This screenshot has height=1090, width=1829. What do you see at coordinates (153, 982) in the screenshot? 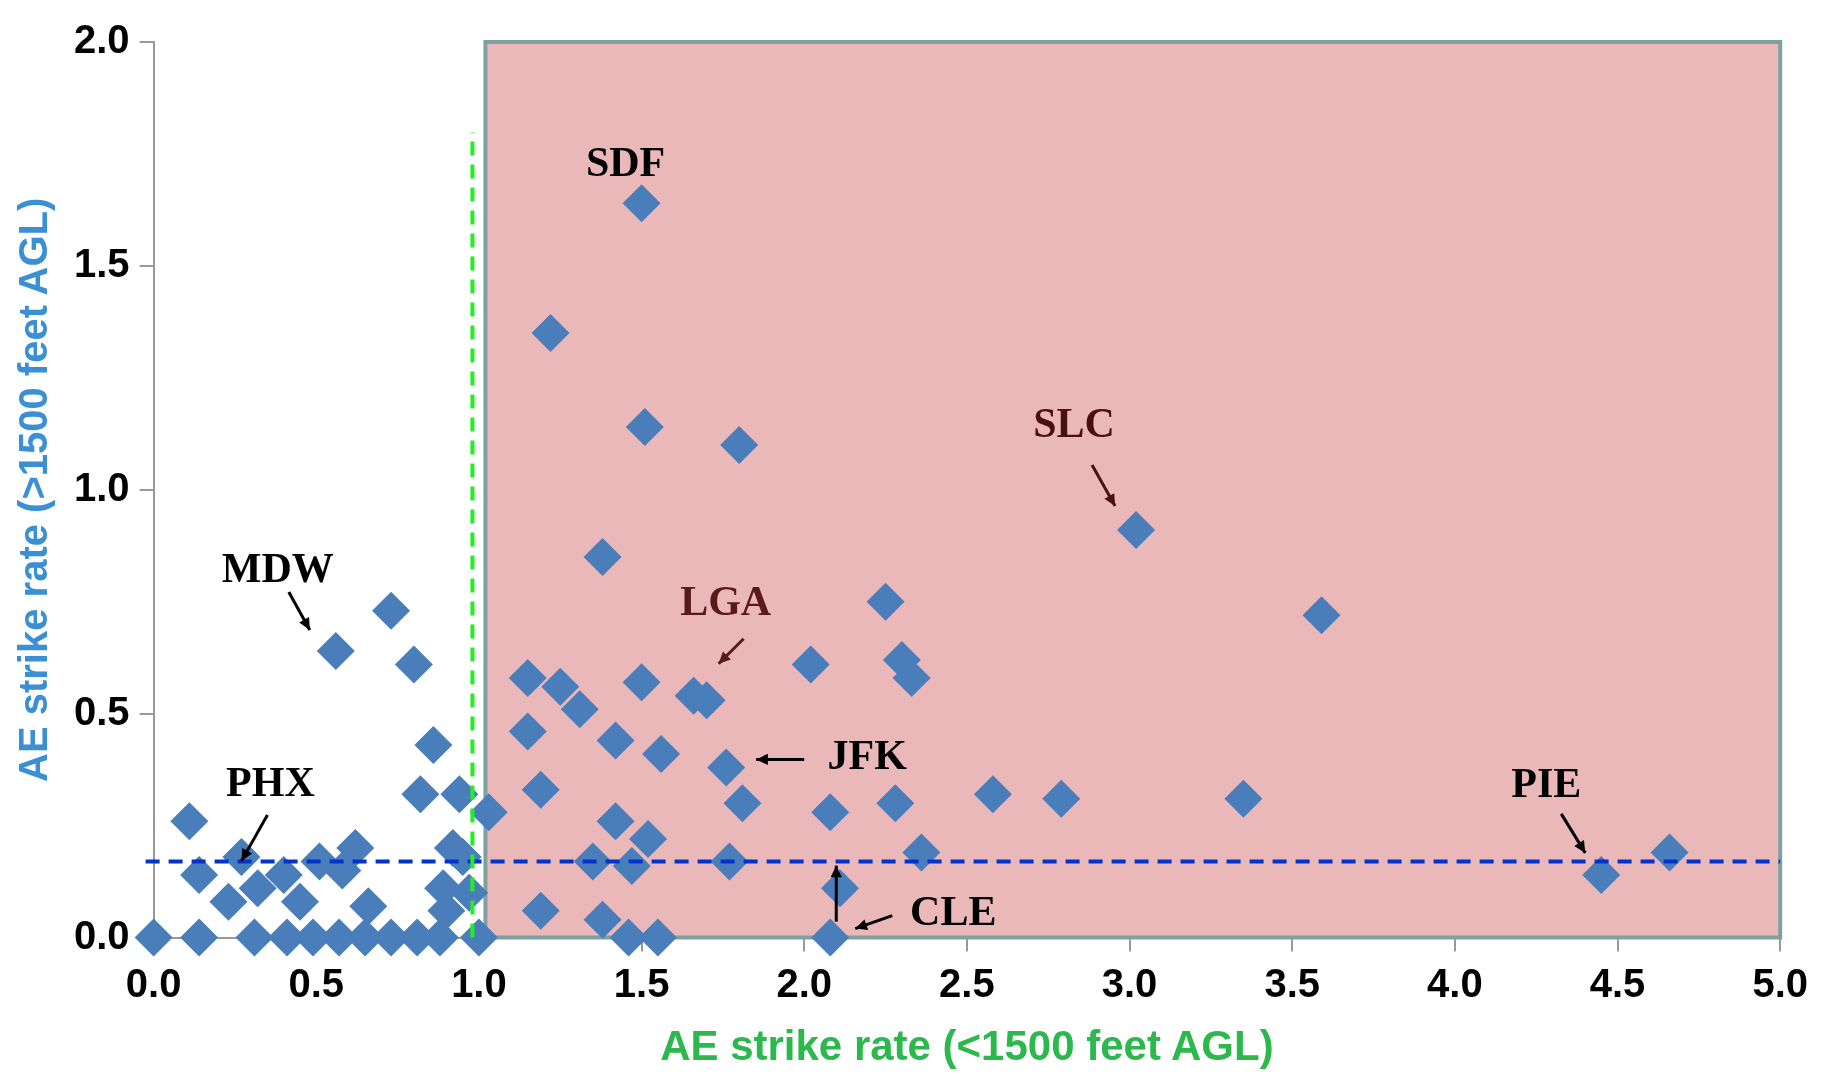
I see `x-tick-label: 0.0` at bounding box center [153, 982].